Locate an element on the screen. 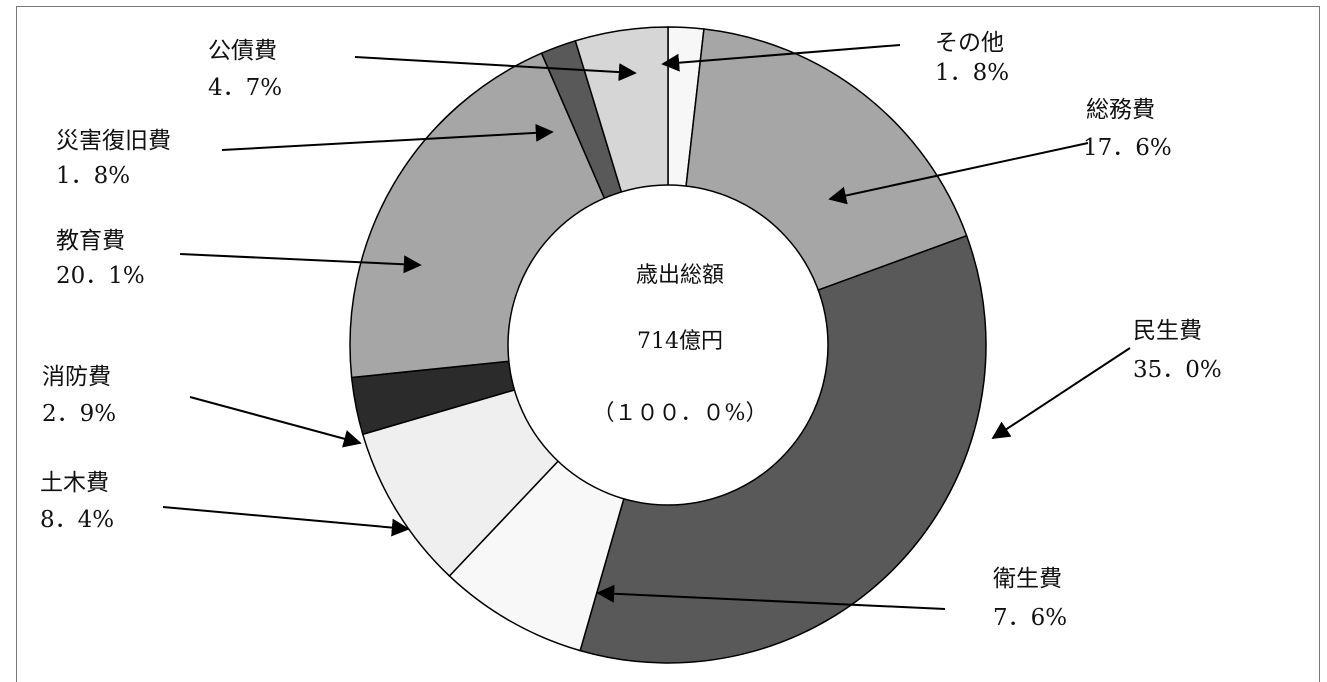 This screenshot has height=682, width=1327. slice-name-label: 消防費 is located at coordinates (76, 377).